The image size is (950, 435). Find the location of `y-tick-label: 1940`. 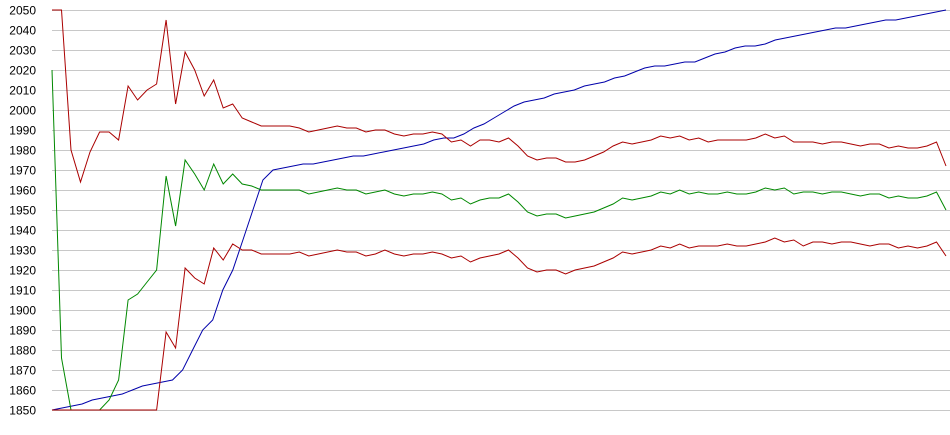

y-tick-label: 1940 is located at coordinates (22, 231).